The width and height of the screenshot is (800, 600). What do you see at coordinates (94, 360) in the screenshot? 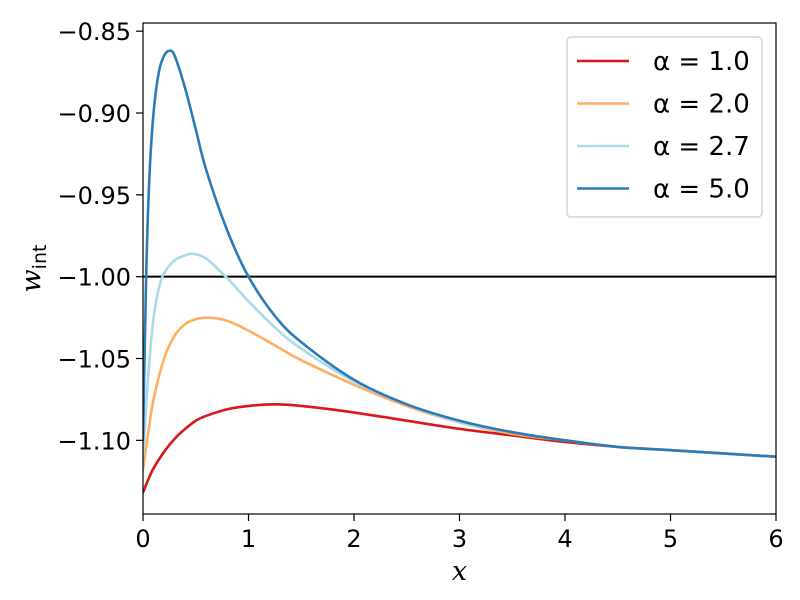
I see `y-tick-label: −1.05` at bounding box center [94, 360].